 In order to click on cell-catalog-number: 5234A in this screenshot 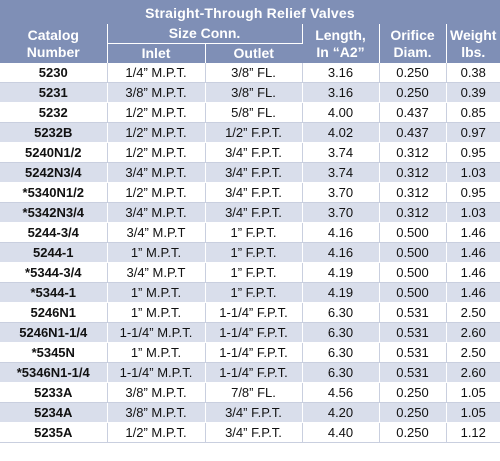, I will do `click(54, 412)`.